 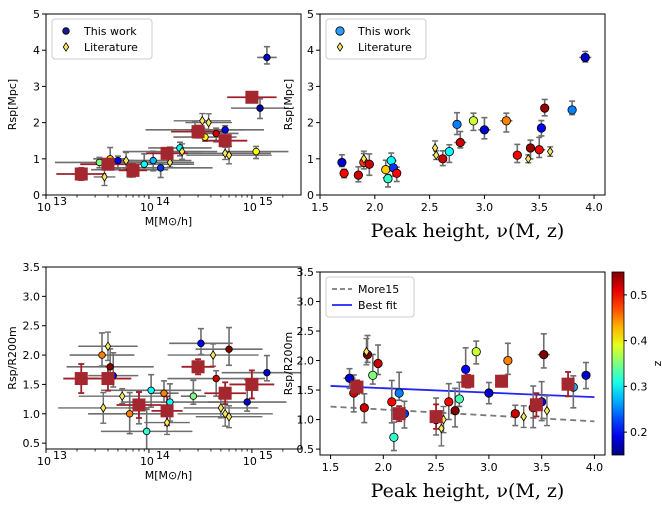 I want to click on x-tick-label: 4.0, so click(x=594, y=207).